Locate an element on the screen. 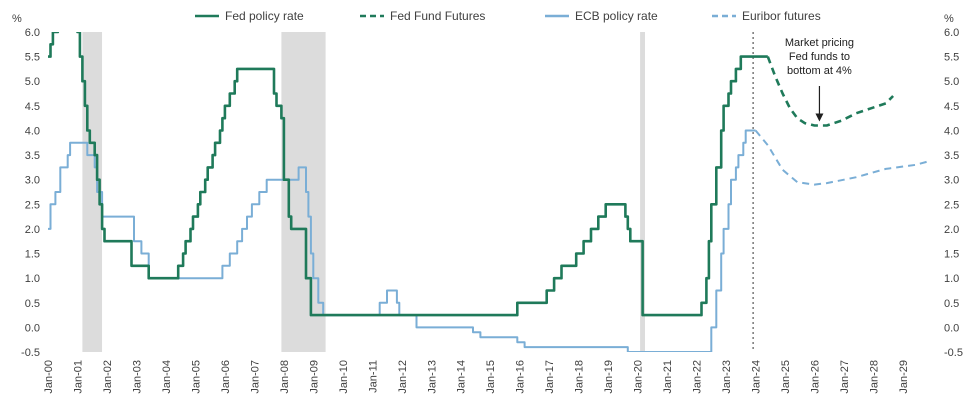 The width and height of the screenshot is (969, 407). y-tick-label-right: 3.5 is located at coordinates (951, 156).